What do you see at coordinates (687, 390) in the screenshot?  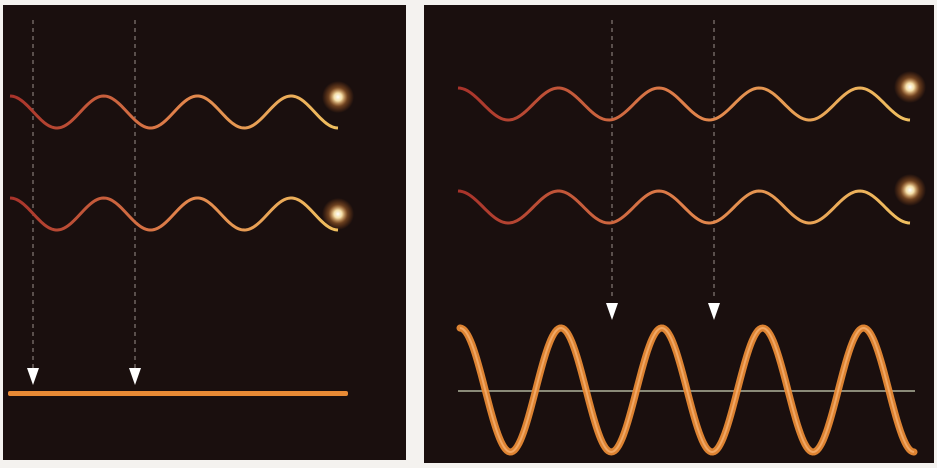 I see `resultant-amplified-wave-highlight` at bounding box center [687, 390].